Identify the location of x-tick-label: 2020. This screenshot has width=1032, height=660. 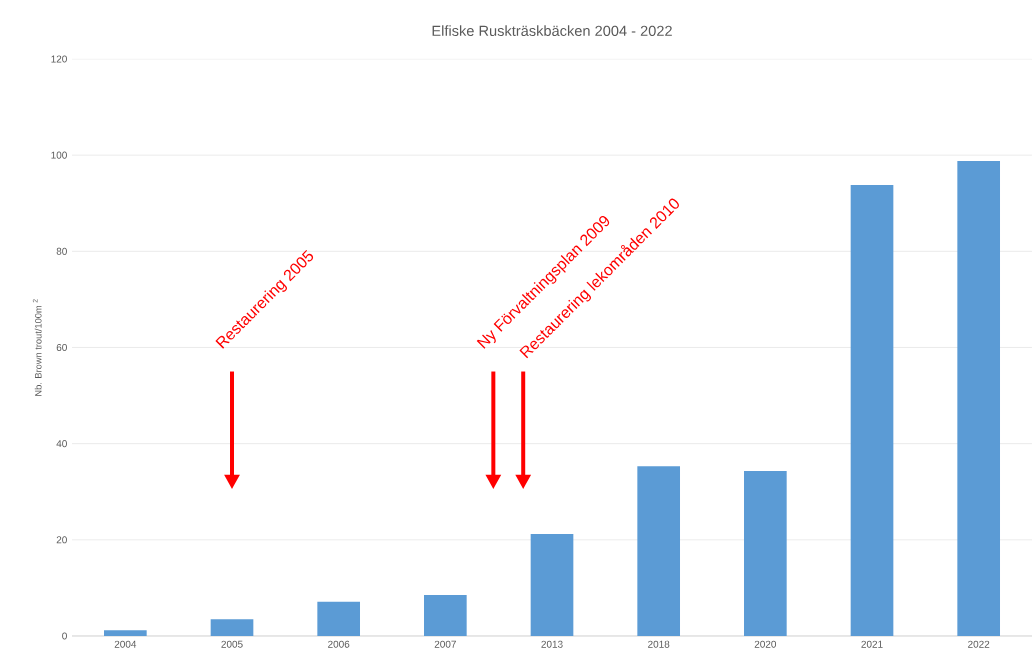
(765, 644).